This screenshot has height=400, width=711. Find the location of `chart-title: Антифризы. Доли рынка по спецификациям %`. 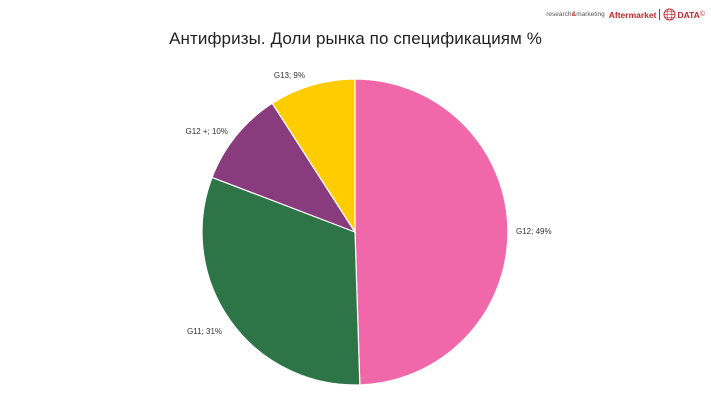

chart-title: Антифризы. Доли рынка по спецификациям % is located at coordinates (355, 38).